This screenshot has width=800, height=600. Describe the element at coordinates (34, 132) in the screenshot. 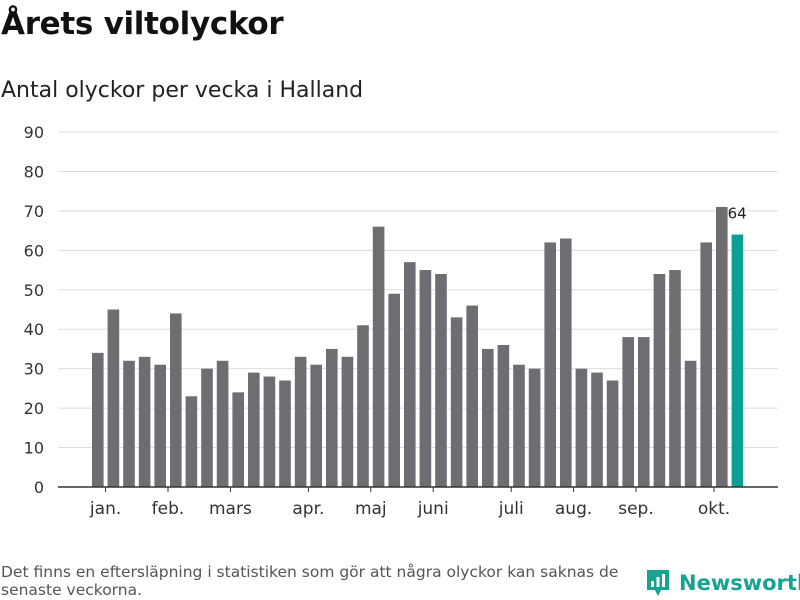

I see `y-tick-label: 90` at that location.